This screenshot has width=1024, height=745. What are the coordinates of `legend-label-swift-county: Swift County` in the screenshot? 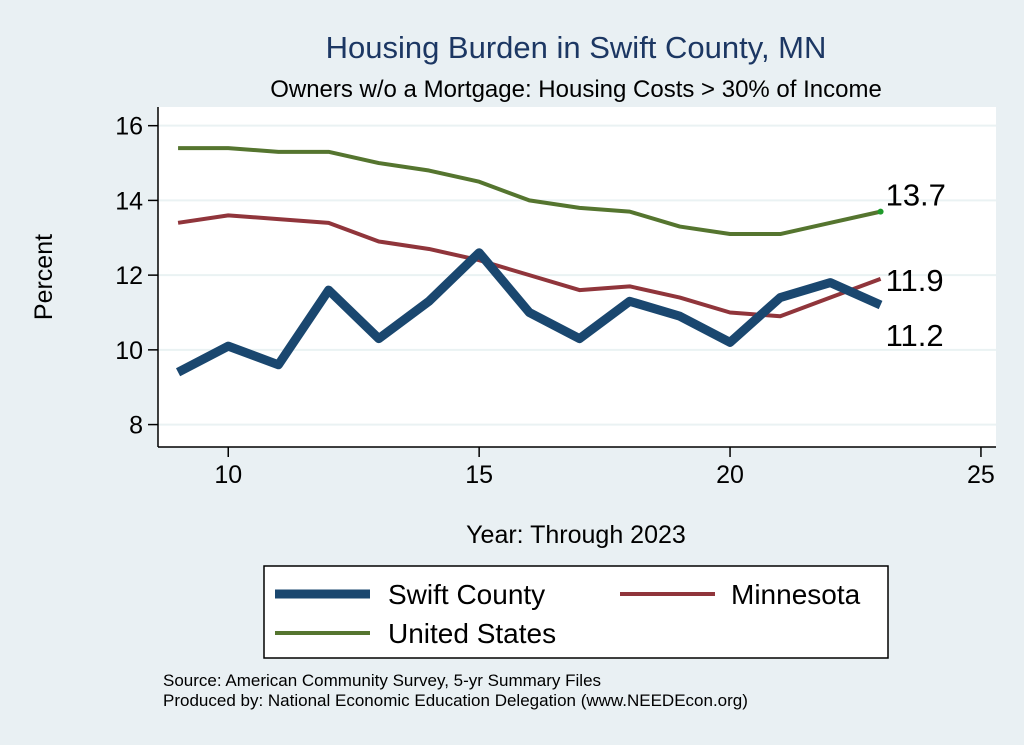 It's located at (466, 594).